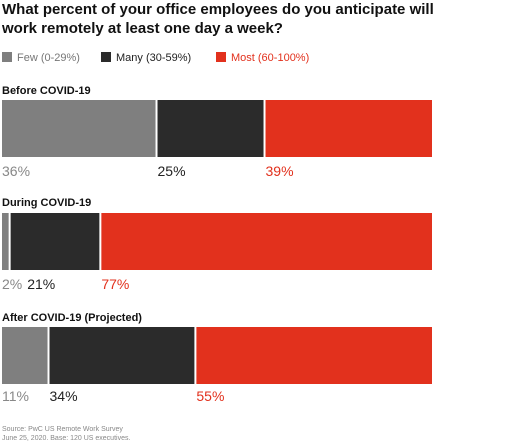 The width and height of the screenshot is (512, 446). Describe the element at coordinates (72, 318) in the screenshot. I see `group-label-3: After COVID-19 (Projected)` at that location.